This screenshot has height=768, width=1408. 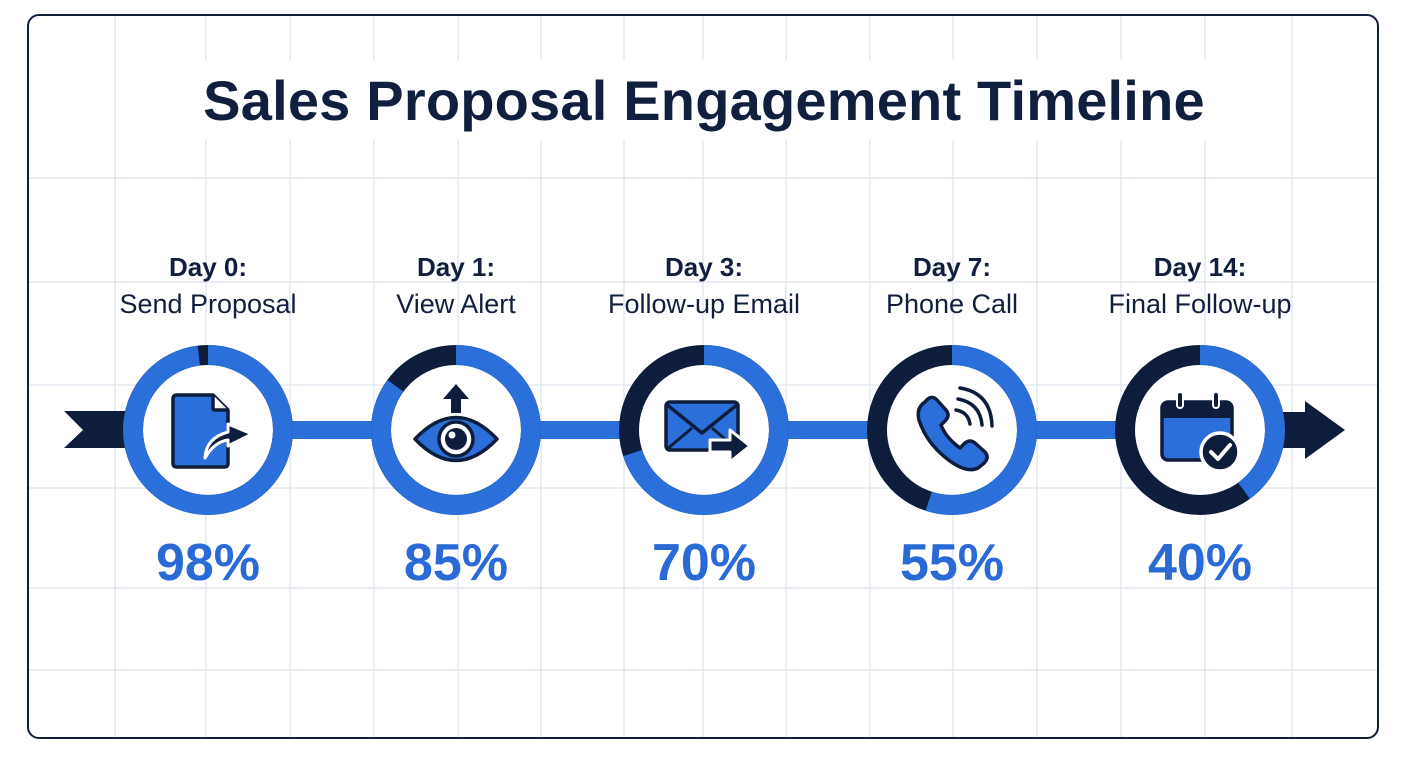 What do you see at coordinates (1200, 563) in the screenshot?
I see `step-percent: 40%` at bounding box center [1200, 563].